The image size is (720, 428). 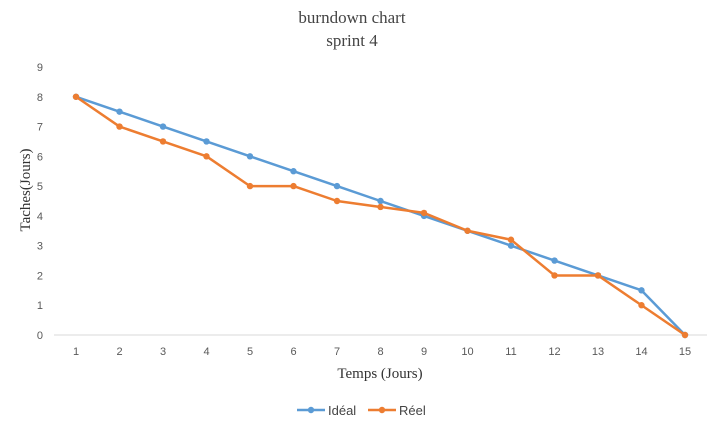 What do you see at coordinates (424, 352) in the screenshot?
I see `x-tick-label: 9` at bounding box center [424, 352].